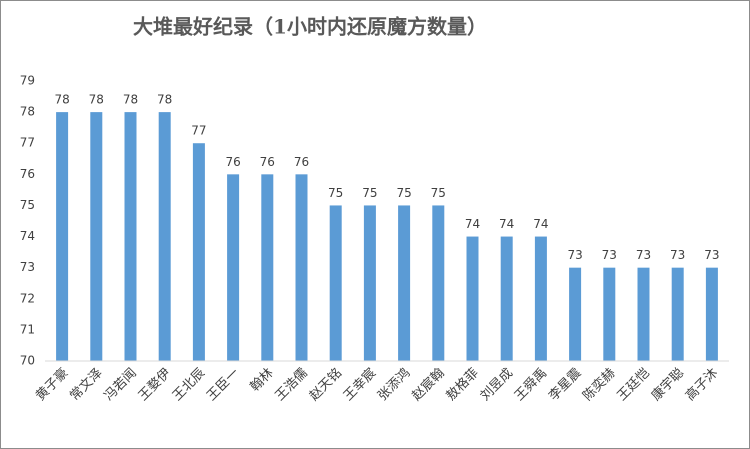  I want to click on y-tick-label: 75, so click(27, 205).